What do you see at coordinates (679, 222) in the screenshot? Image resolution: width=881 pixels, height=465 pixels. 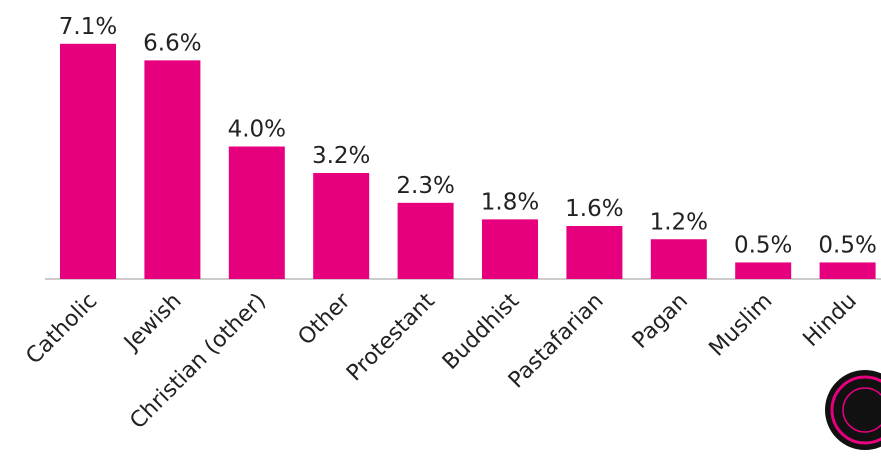 I see `value-label: 1.2%` at bounding box center [679, 222].